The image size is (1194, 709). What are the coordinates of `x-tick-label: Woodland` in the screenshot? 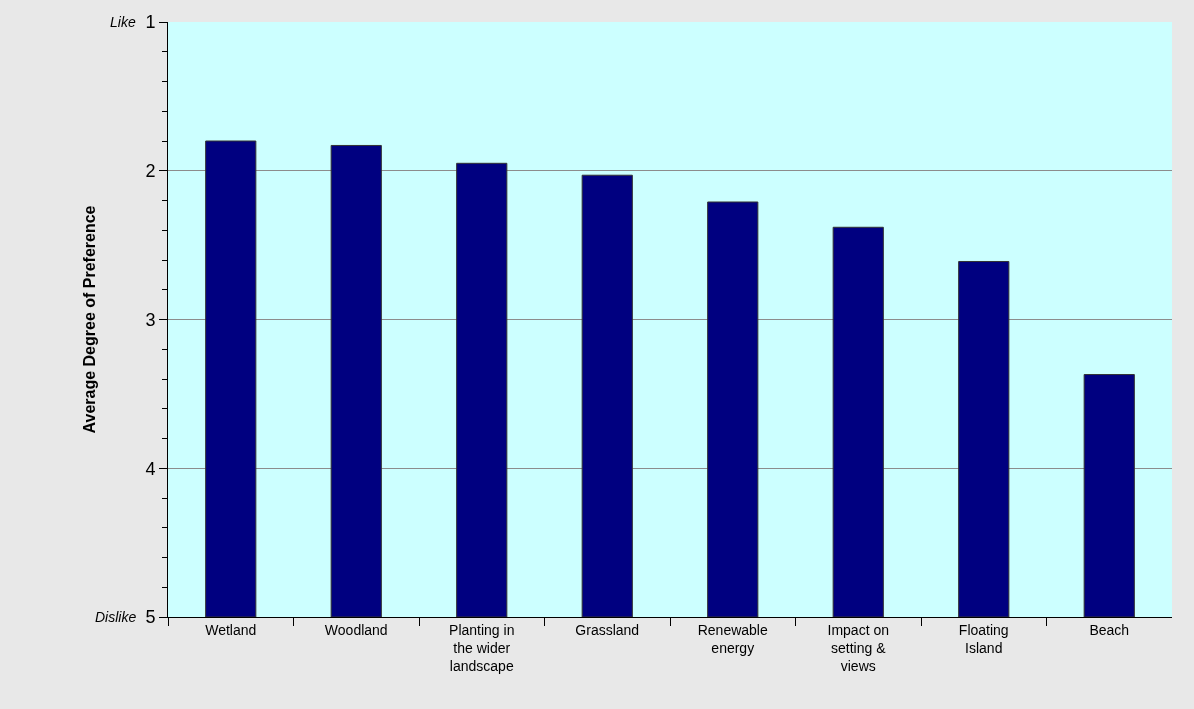 It's located at (356, 629).